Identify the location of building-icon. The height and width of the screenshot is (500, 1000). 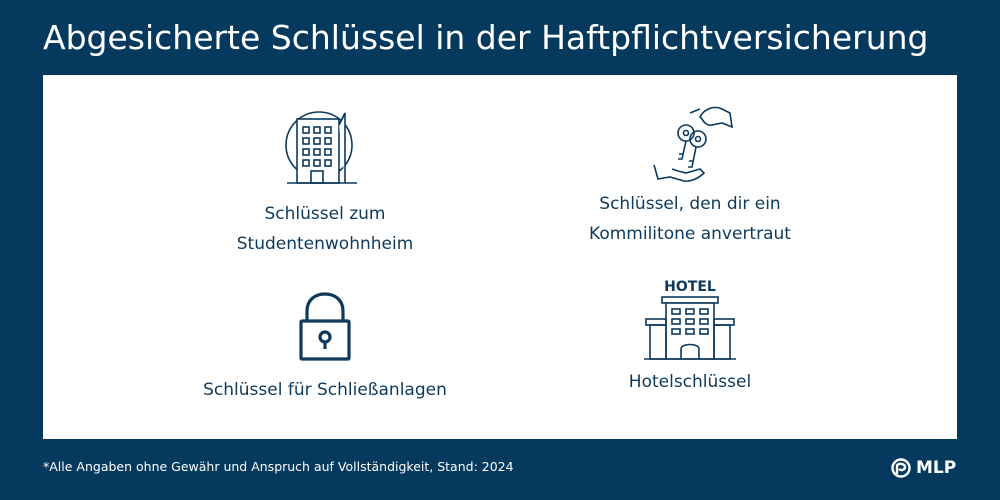
(321, 147).